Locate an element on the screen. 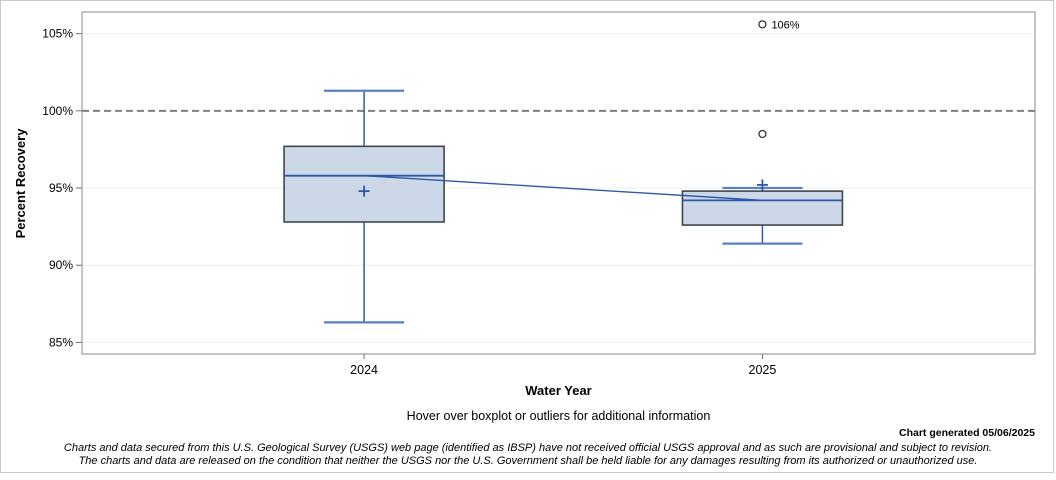 Image resolution: width=1056 pixels, height=480 pixels. outlier-label: 106% is located at coordinates (785, 25).